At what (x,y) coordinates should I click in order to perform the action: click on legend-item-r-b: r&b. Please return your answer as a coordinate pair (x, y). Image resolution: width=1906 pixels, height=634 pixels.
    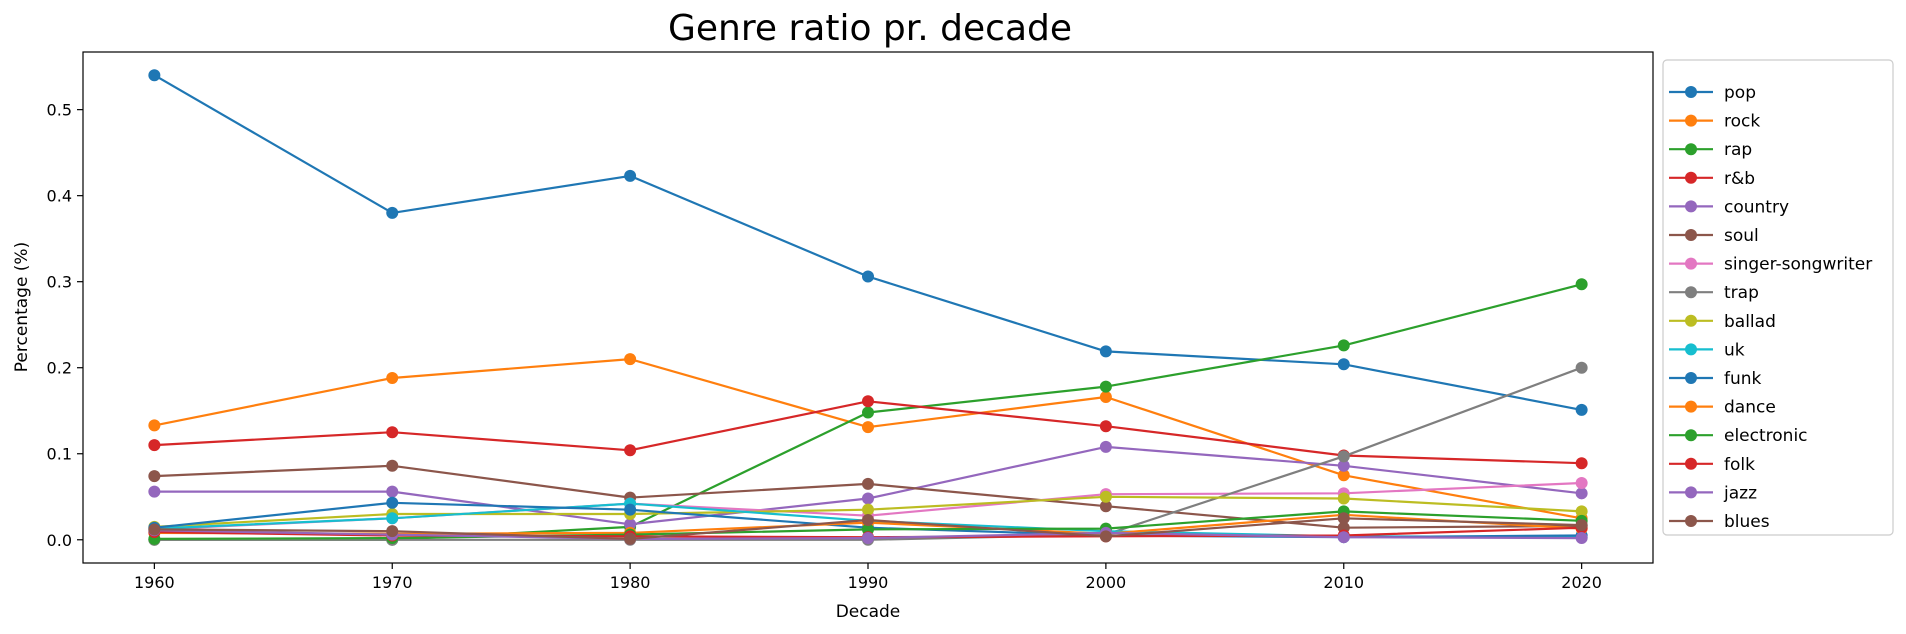
    Looking at the image, I should click on (1712, 179).